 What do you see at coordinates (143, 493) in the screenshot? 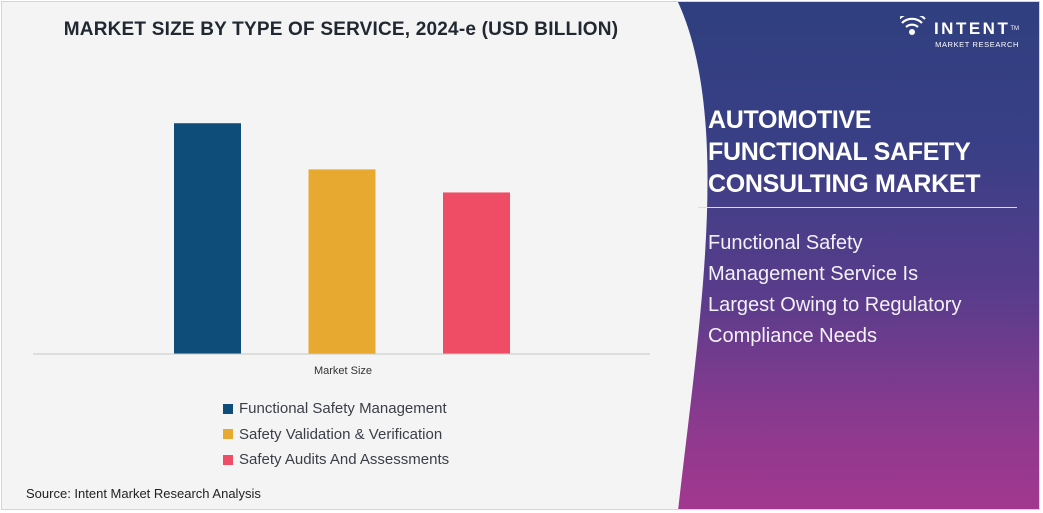
I see `source-note: Source: Intent Market Research Analysis` at bounding box center [143, 493].